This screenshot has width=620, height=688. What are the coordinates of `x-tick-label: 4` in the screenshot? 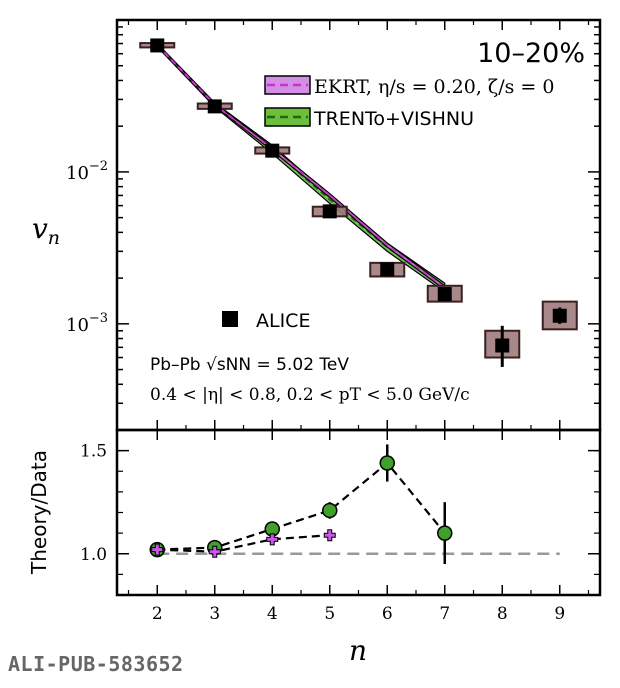 It's located at (272, 614).